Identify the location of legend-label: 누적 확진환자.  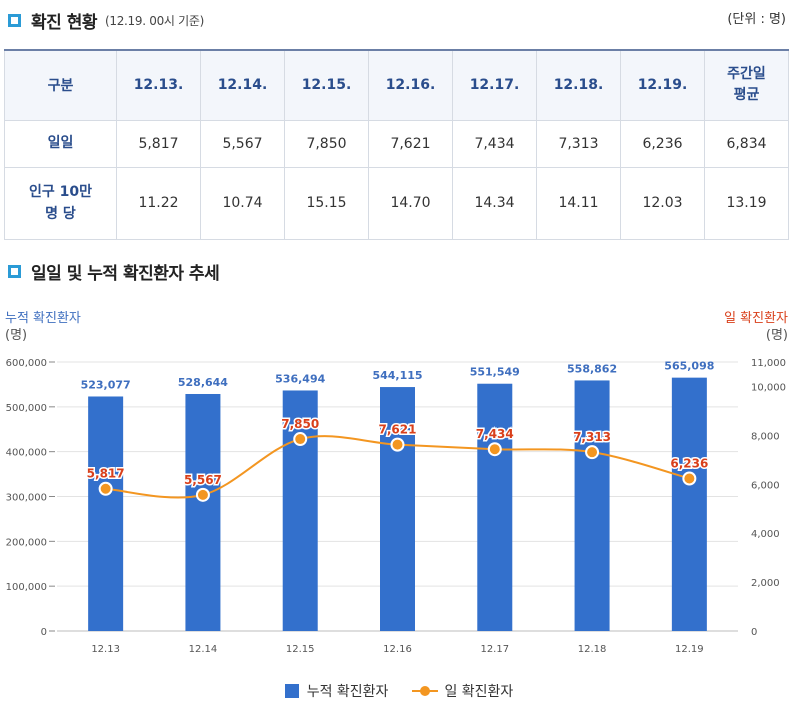
(347, 692).